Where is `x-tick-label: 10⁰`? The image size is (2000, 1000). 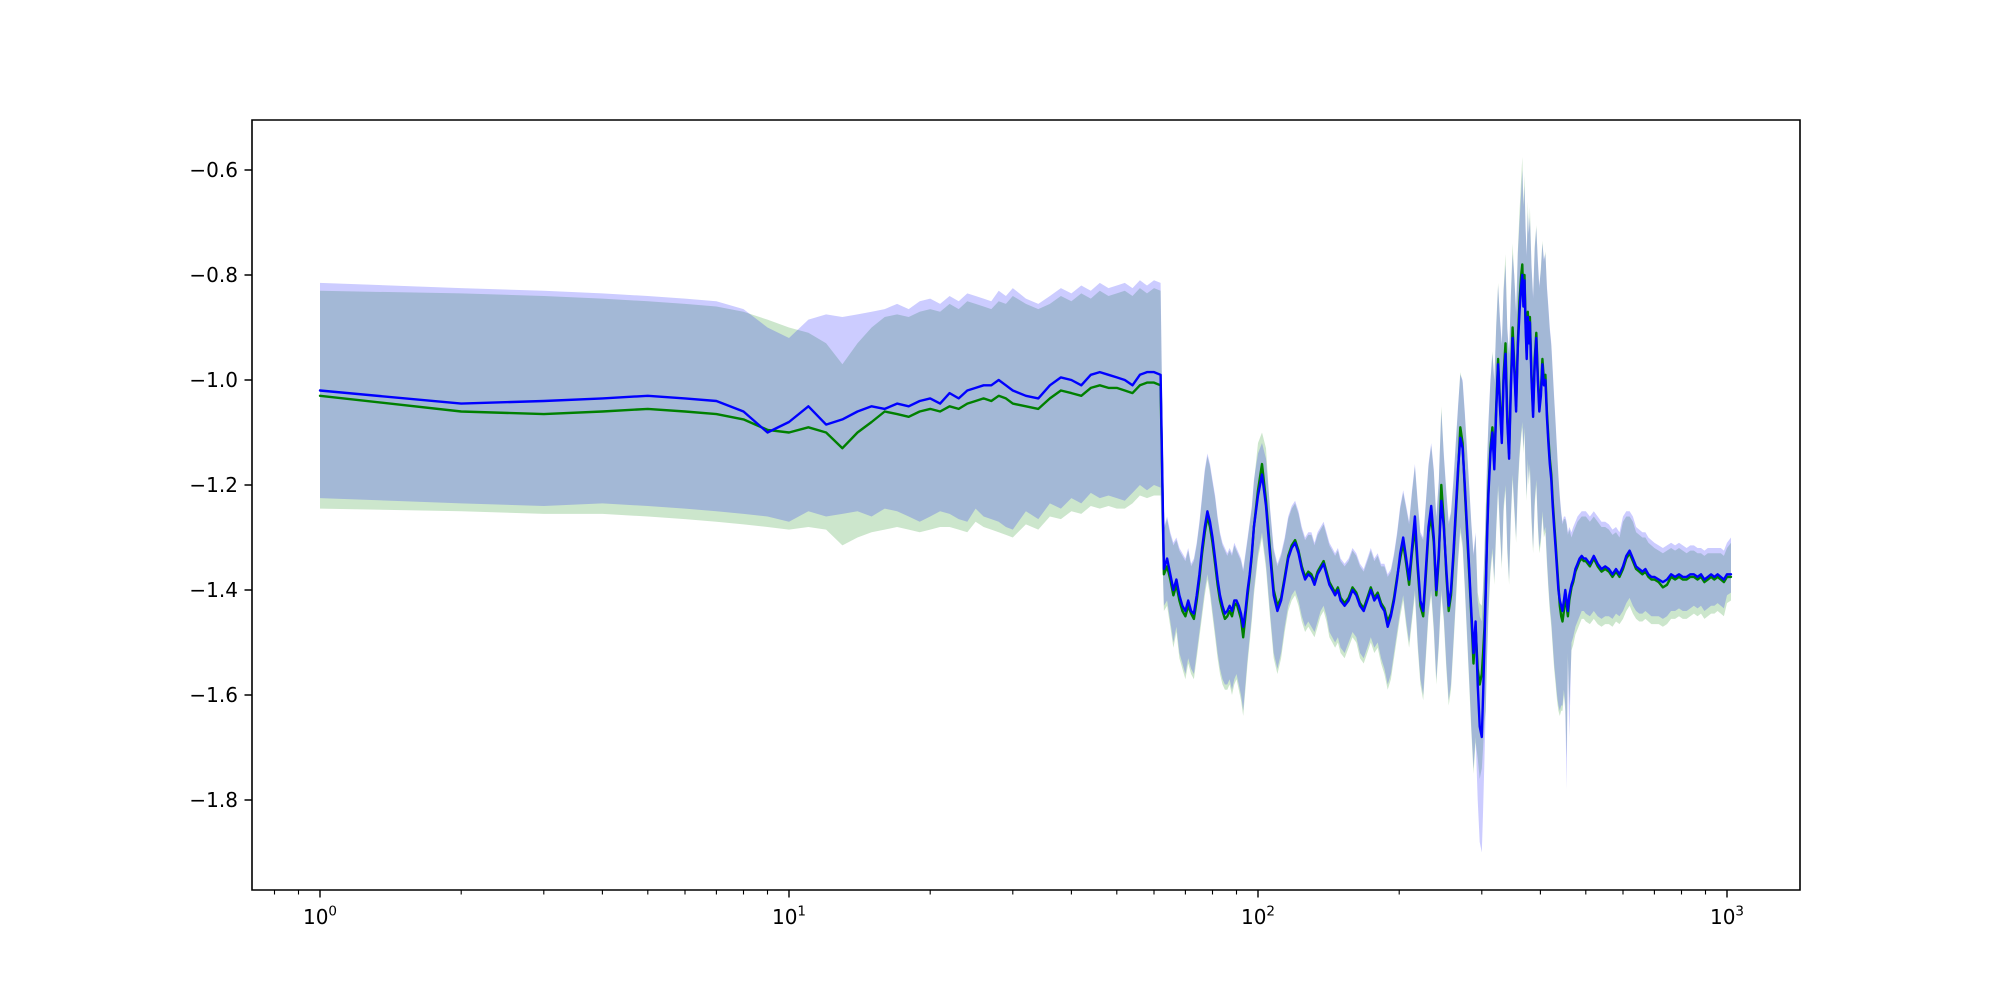 x-tick-label: 10⁰ is located at coordinates (320, 917).